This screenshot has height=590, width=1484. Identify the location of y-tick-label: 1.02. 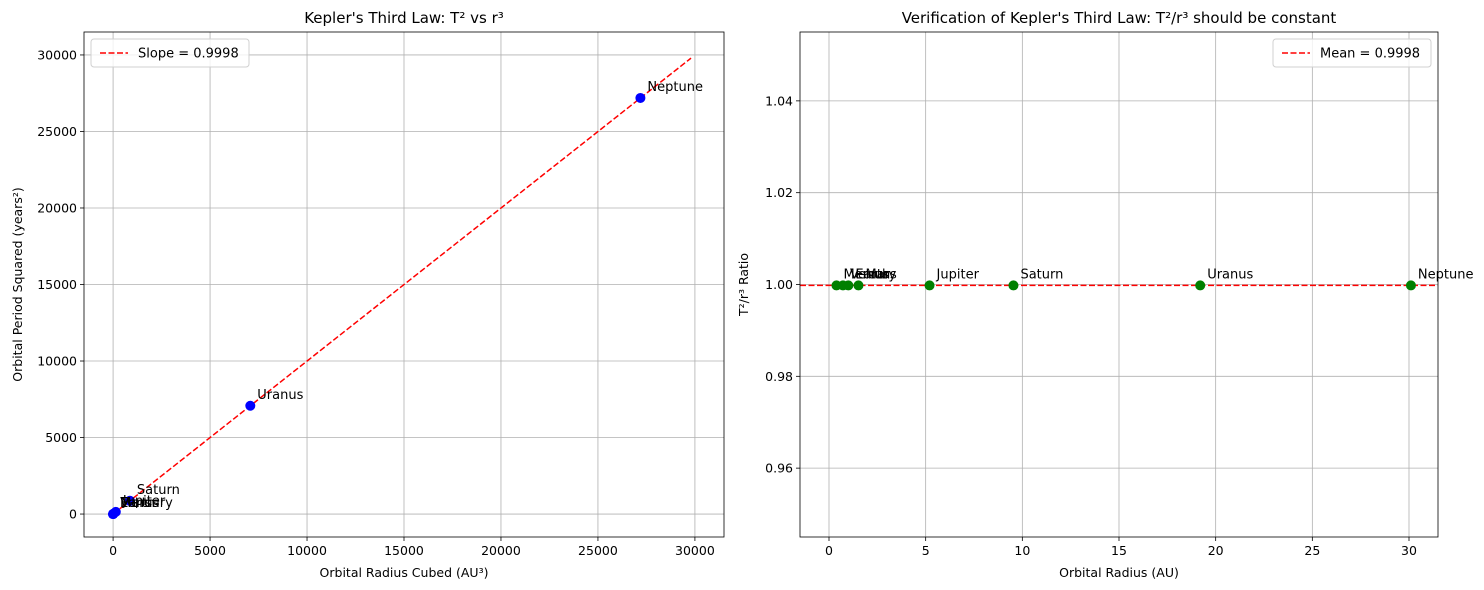
(779, 192).